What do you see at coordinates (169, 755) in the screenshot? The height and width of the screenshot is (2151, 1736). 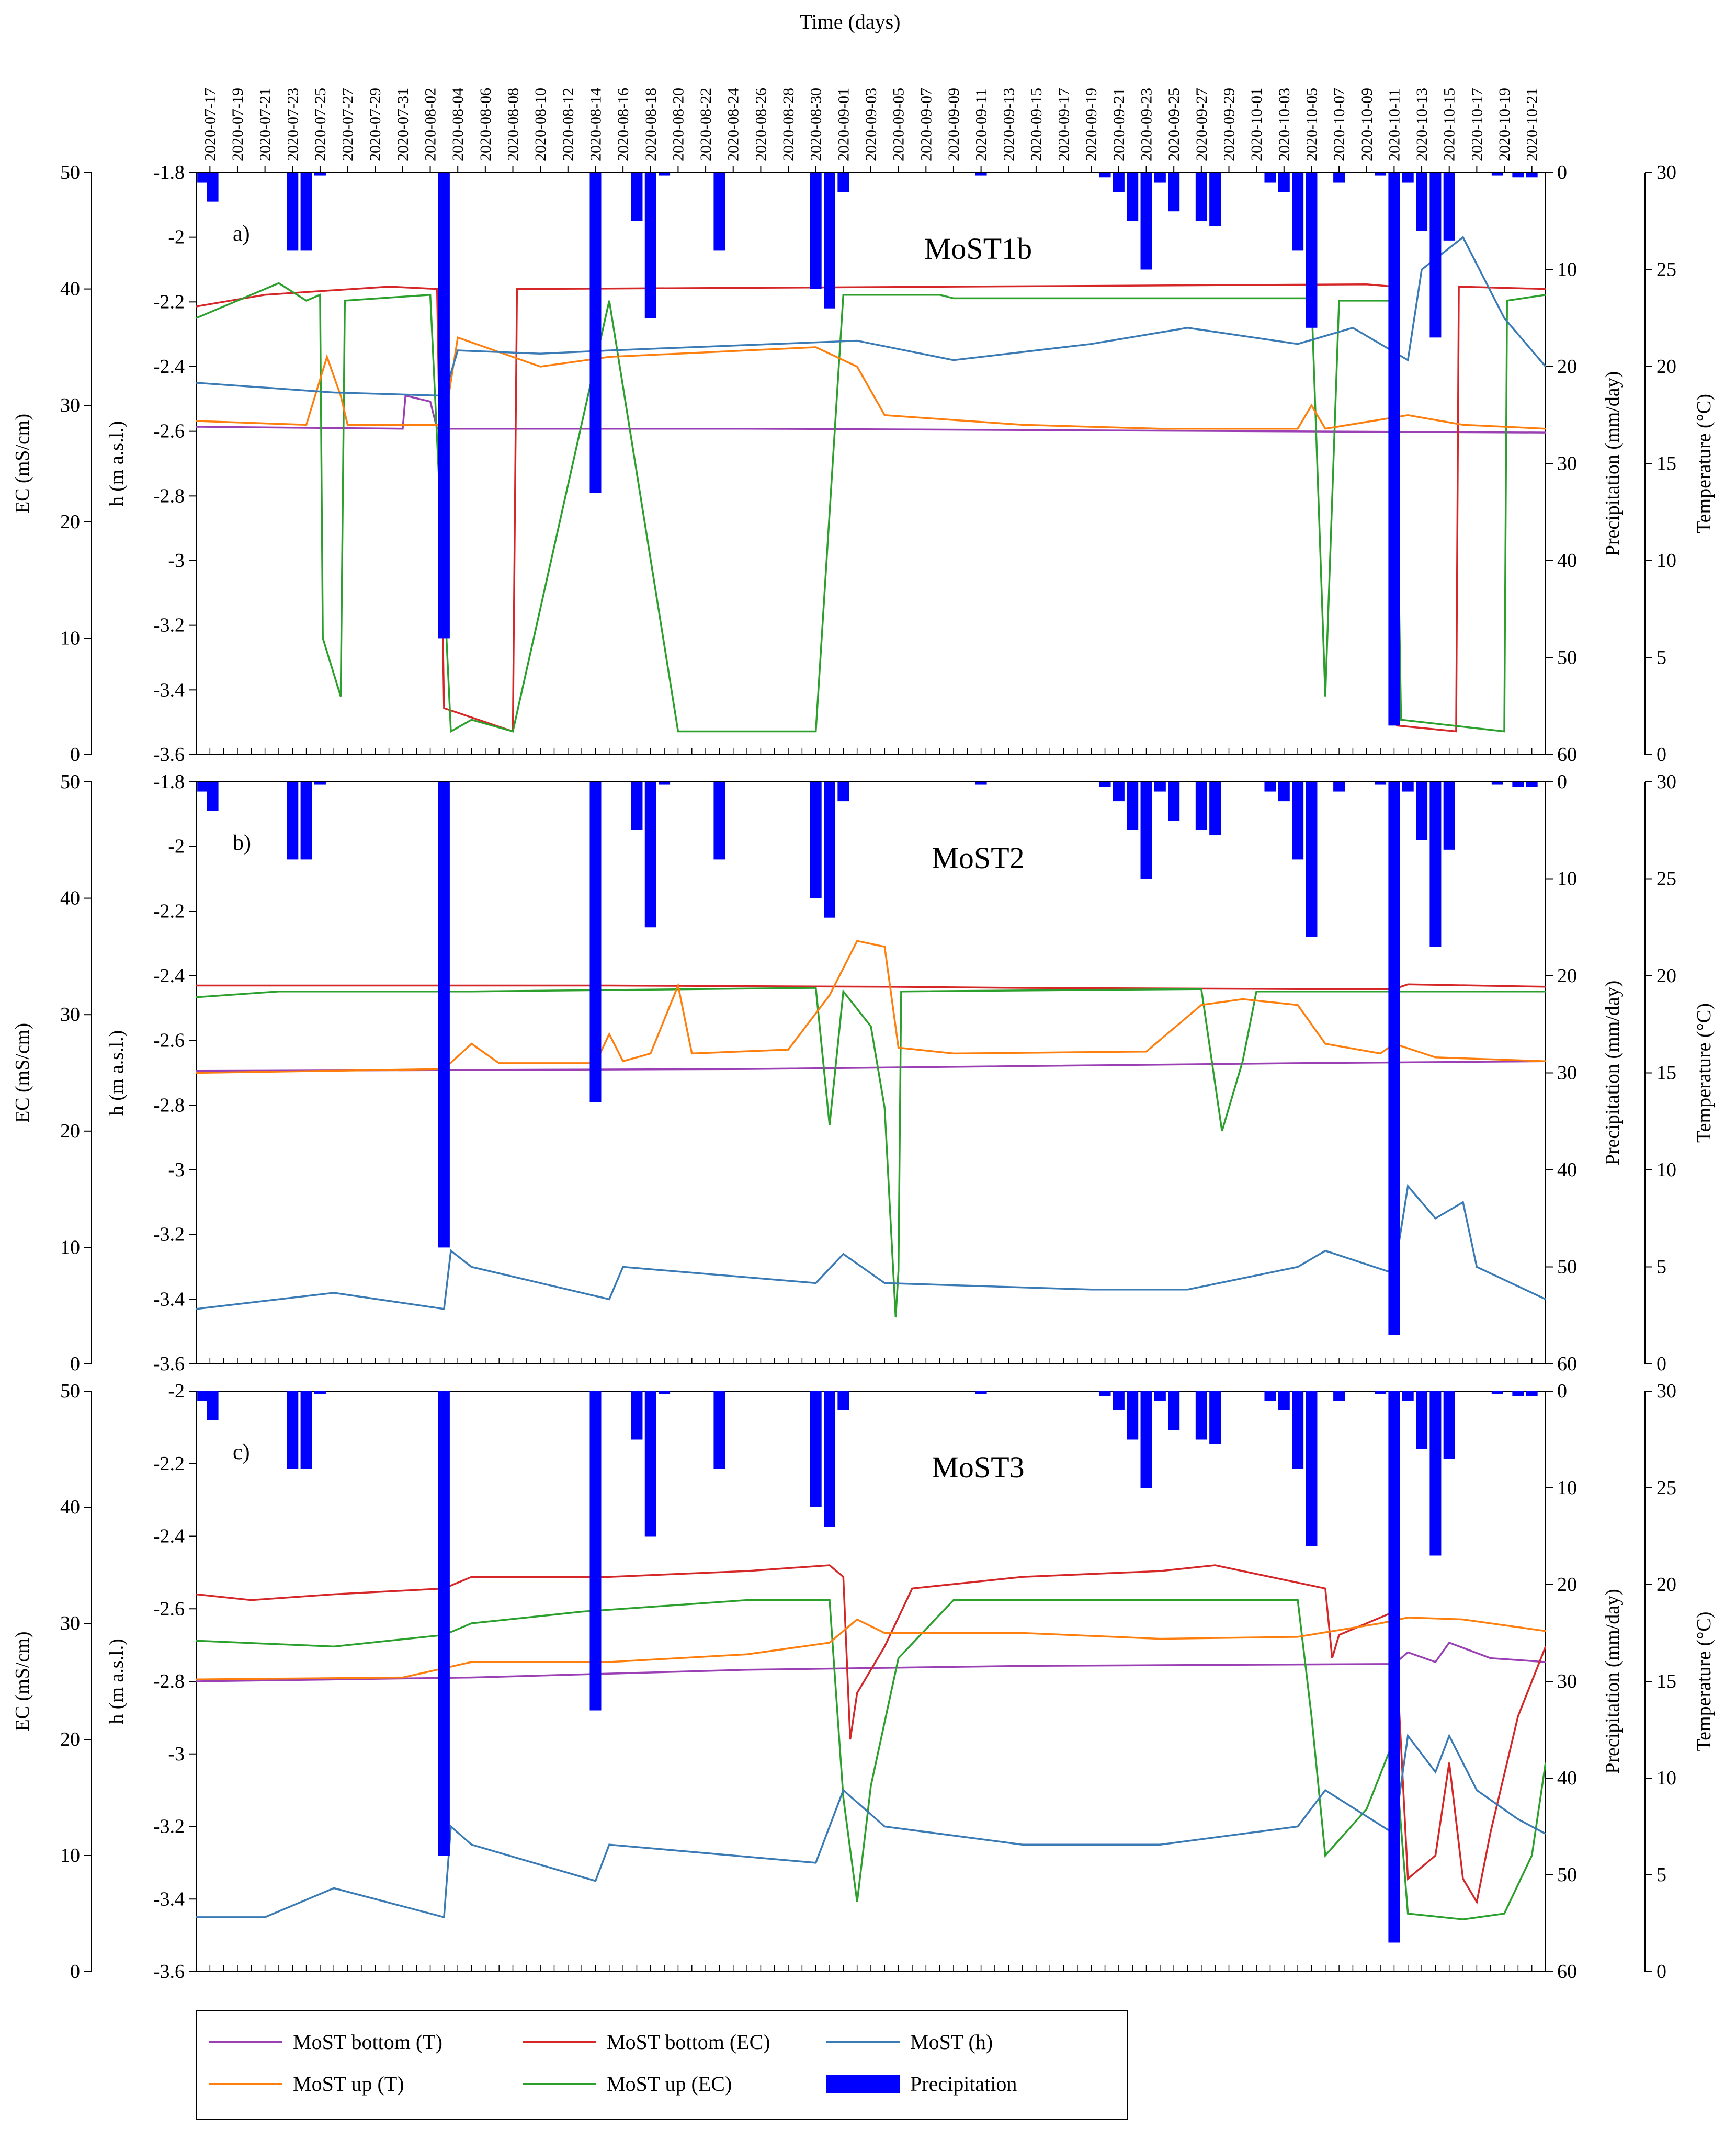 I see `h-tick-label: -3.6` at bounding box center [169, 755].